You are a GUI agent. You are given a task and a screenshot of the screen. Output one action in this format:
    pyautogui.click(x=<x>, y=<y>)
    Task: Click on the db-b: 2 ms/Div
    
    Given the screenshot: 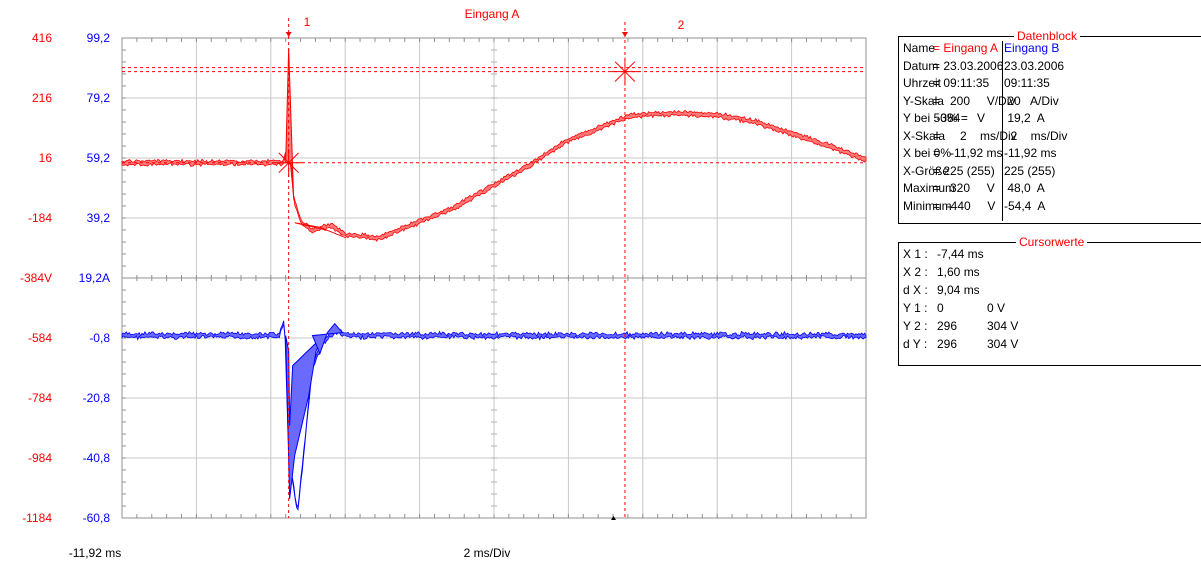 What is the action you would take?
    pyautogui.click(x=1036, y=135)
    